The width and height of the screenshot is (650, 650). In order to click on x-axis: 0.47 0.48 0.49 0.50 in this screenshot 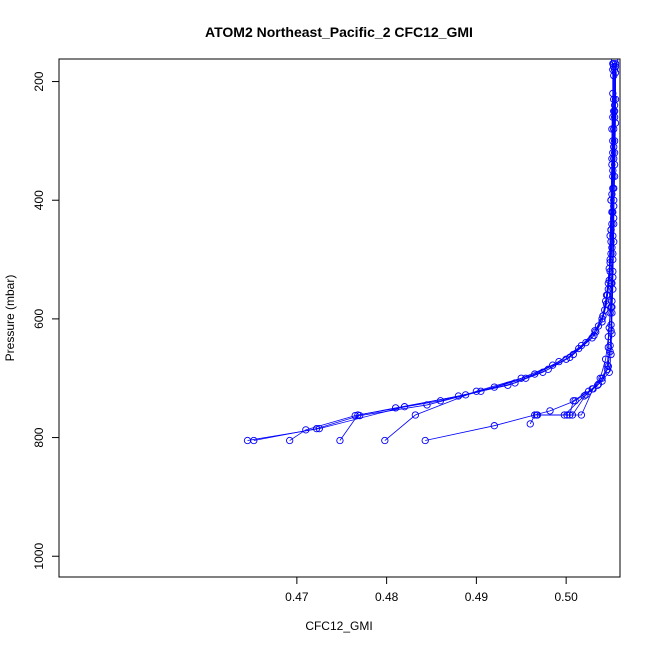, I will do `click(431, 590)`.